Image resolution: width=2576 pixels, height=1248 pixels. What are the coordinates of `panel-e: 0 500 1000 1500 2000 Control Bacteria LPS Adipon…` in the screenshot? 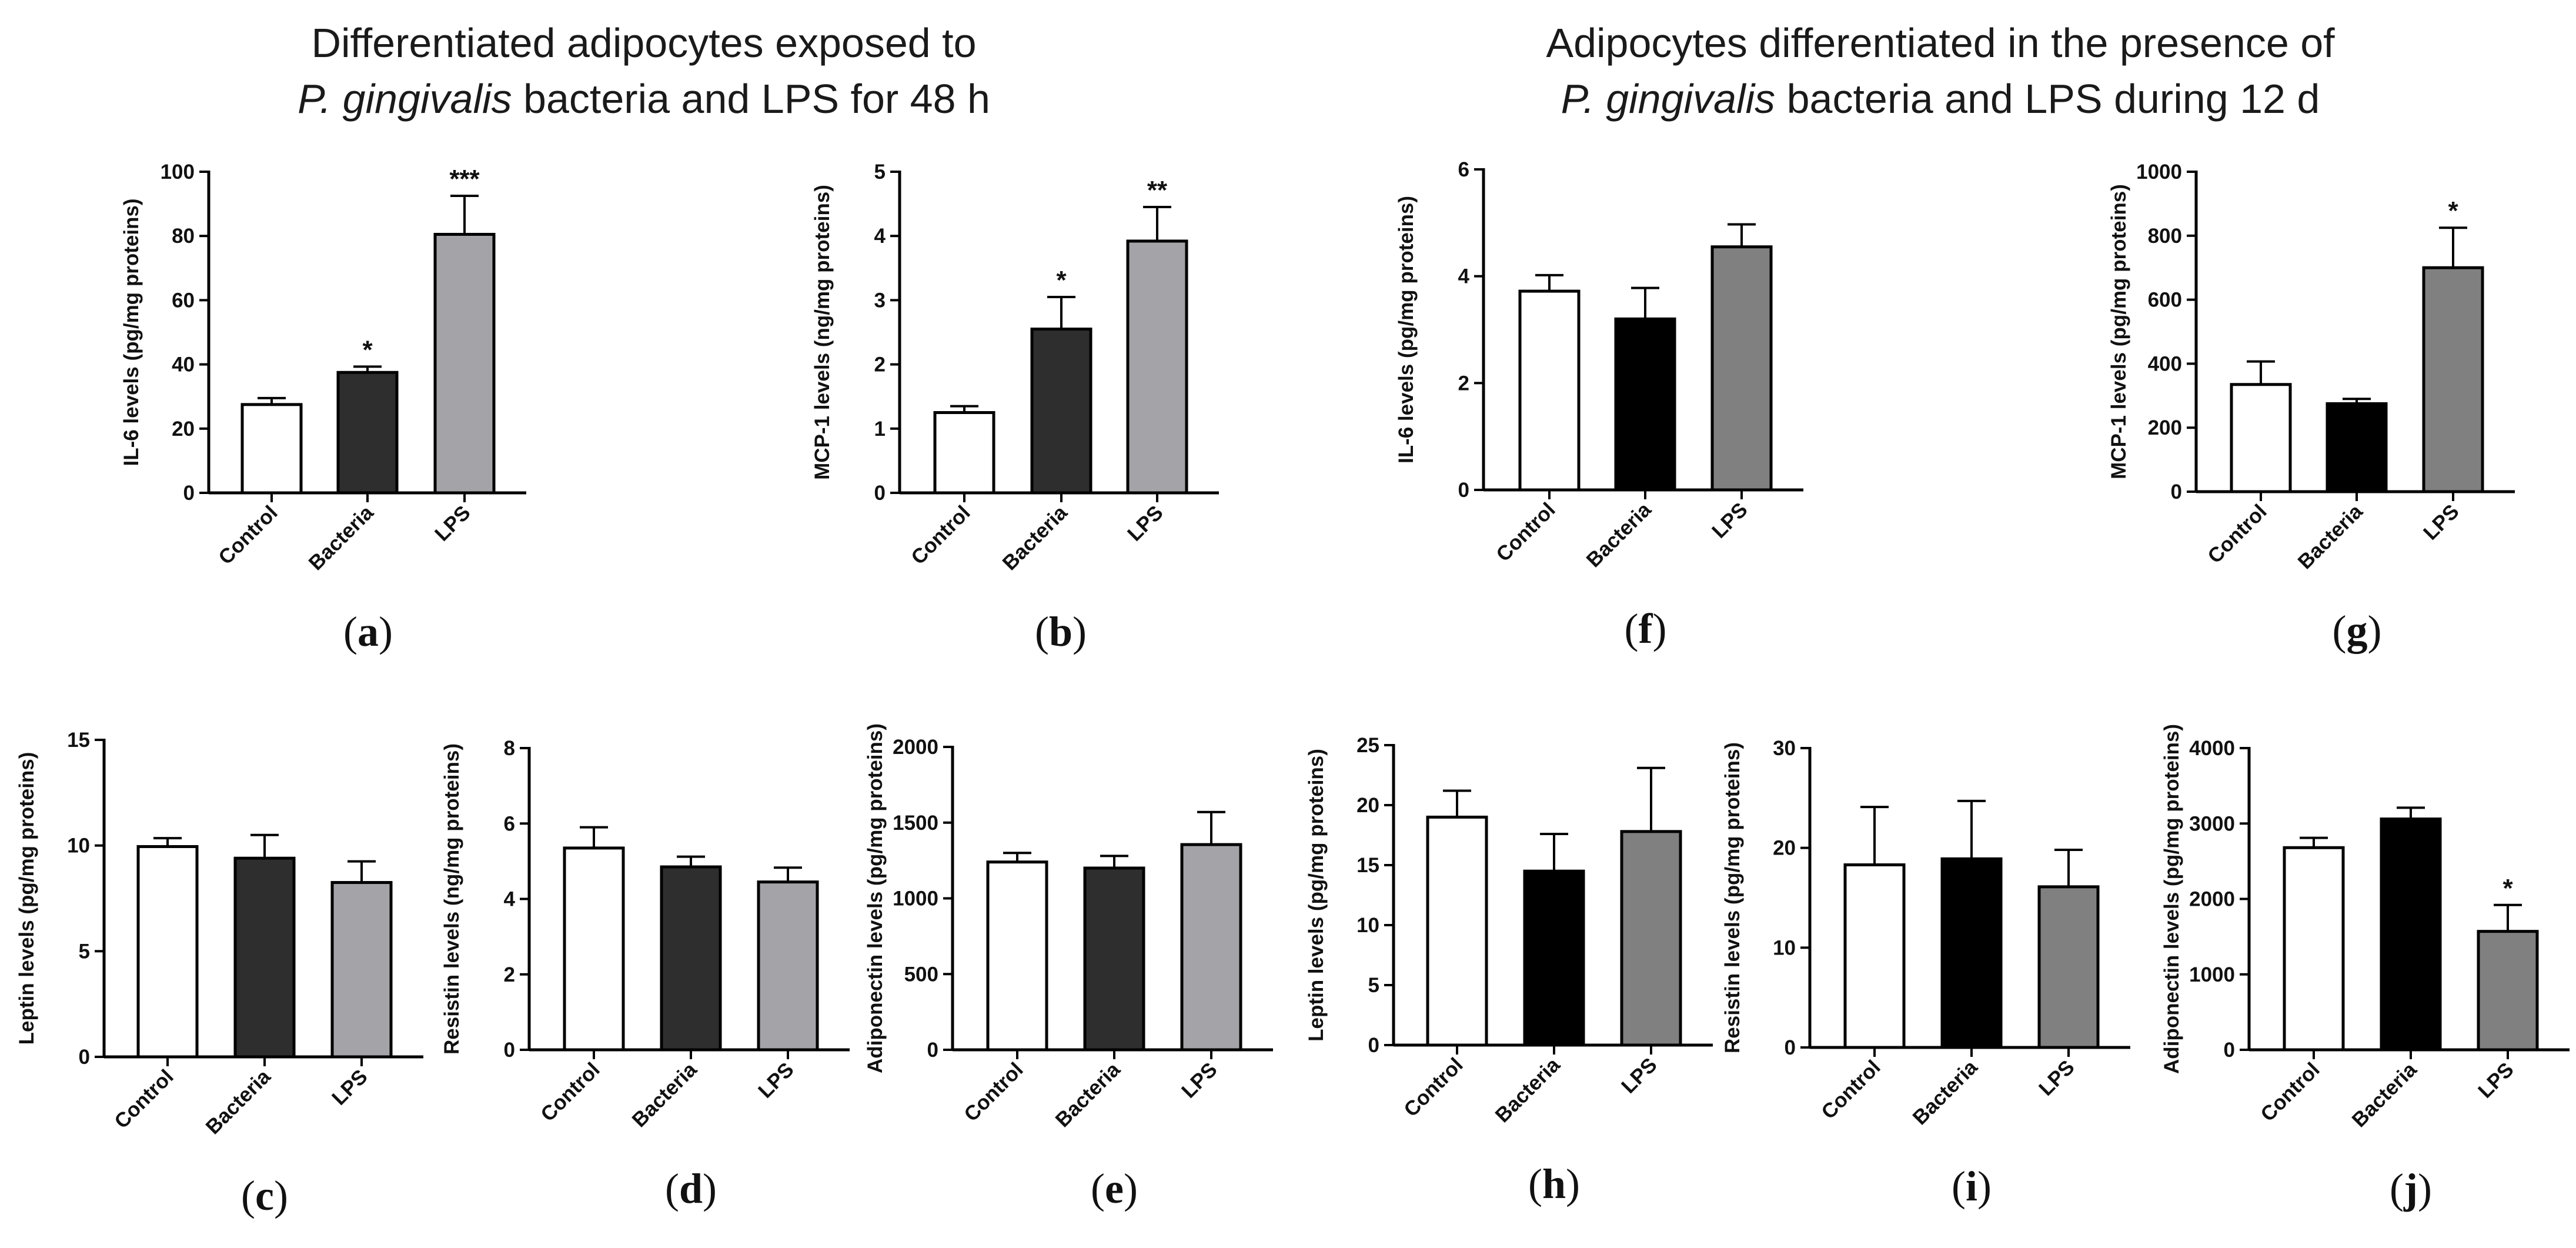 It's located at (1068, 967).